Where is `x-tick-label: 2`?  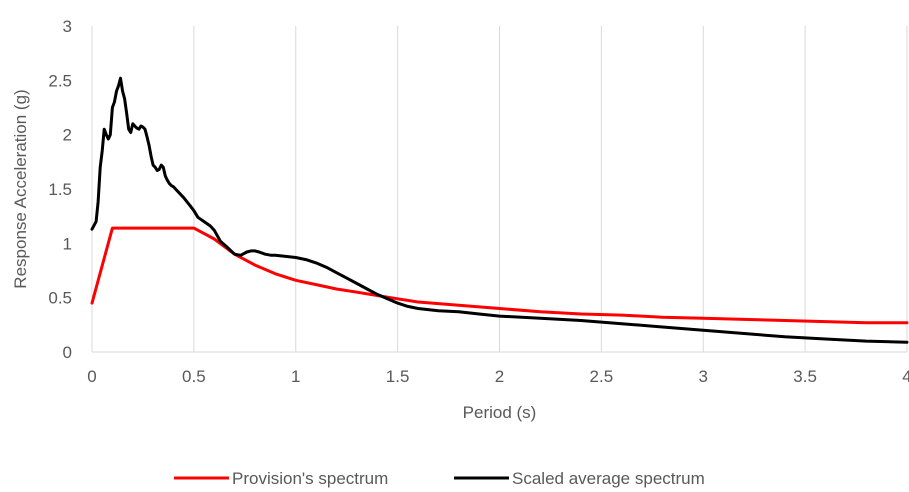 x-tick-label: 2 is located at coordinates (499, 376).